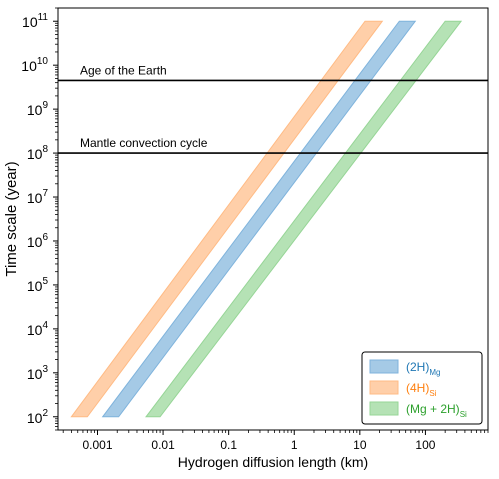 The width and height of the screenshot is (499, 479). I want to click on x-axis-label: Hydrogen diffusion length (km), so click(273, 462).